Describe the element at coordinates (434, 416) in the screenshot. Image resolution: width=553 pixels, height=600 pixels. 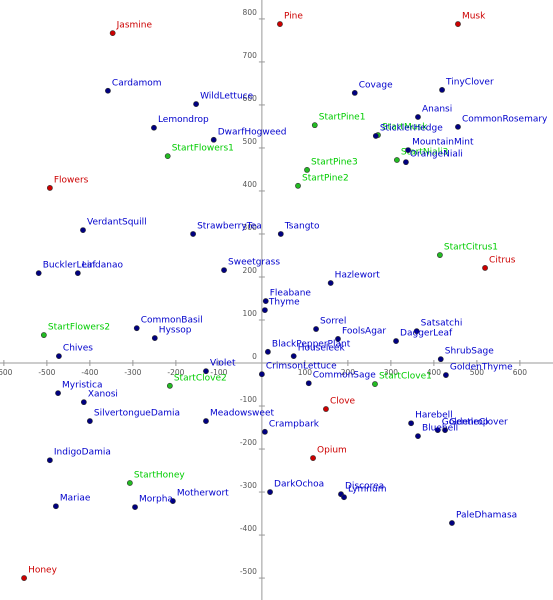
I see `point-label: Harebell` at that location.